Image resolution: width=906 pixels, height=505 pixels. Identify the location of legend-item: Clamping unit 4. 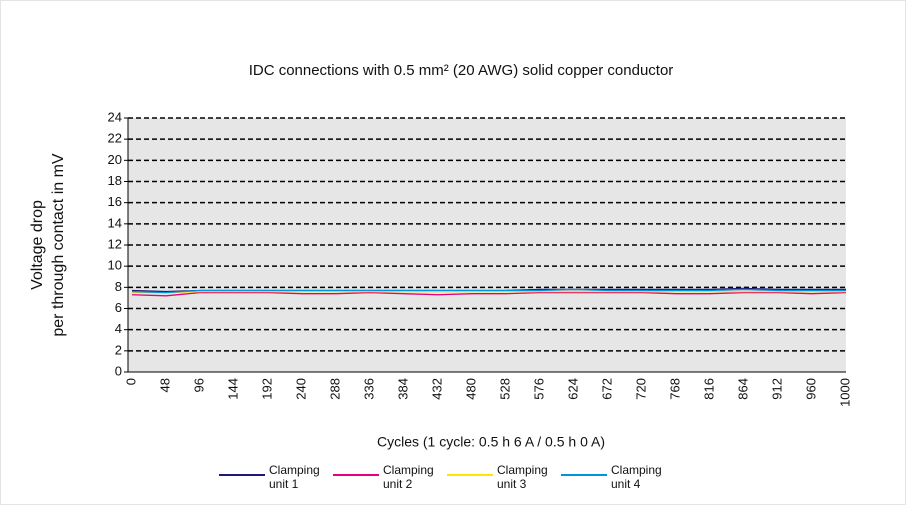
(617, 477).